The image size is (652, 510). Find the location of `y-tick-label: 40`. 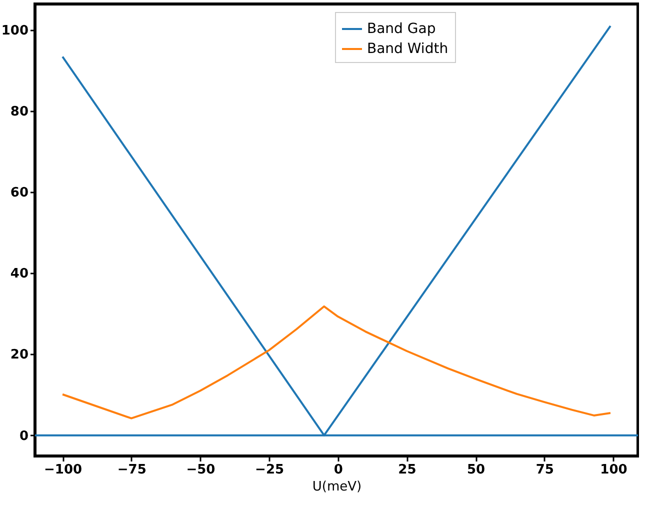

y-tick-label: 40 is located at coordinates (19, 274).